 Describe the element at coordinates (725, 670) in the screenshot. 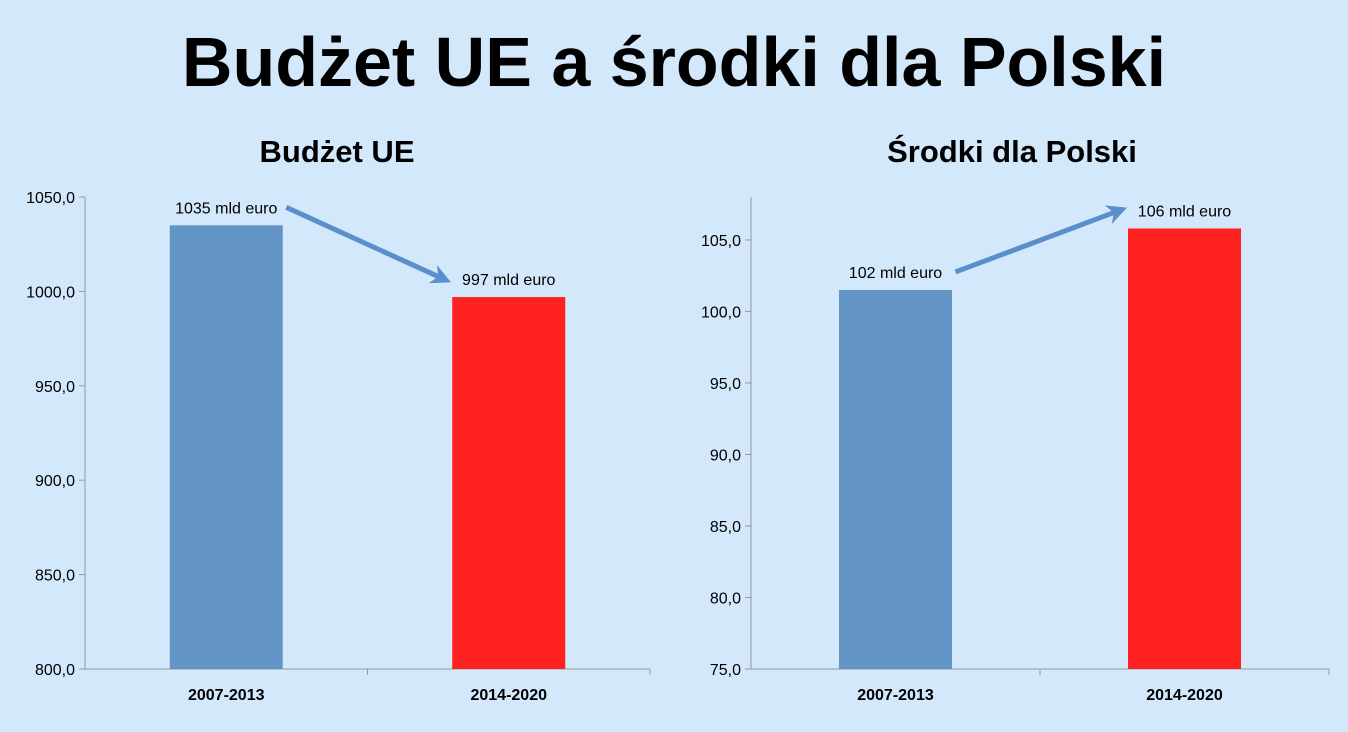

I see `y-tick-label: 75,0` at that location.